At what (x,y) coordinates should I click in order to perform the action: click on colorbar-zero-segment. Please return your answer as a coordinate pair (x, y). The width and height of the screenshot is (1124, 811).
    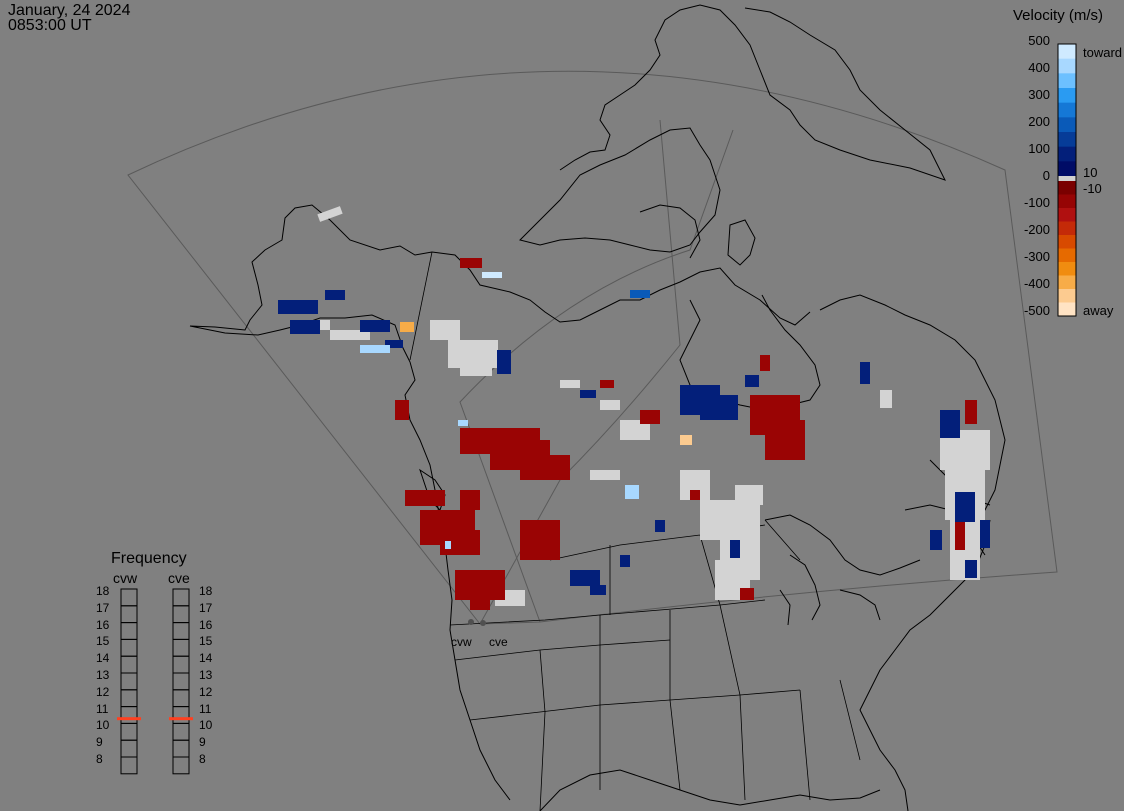
    Looking at the image, I should click on (1067, 178).